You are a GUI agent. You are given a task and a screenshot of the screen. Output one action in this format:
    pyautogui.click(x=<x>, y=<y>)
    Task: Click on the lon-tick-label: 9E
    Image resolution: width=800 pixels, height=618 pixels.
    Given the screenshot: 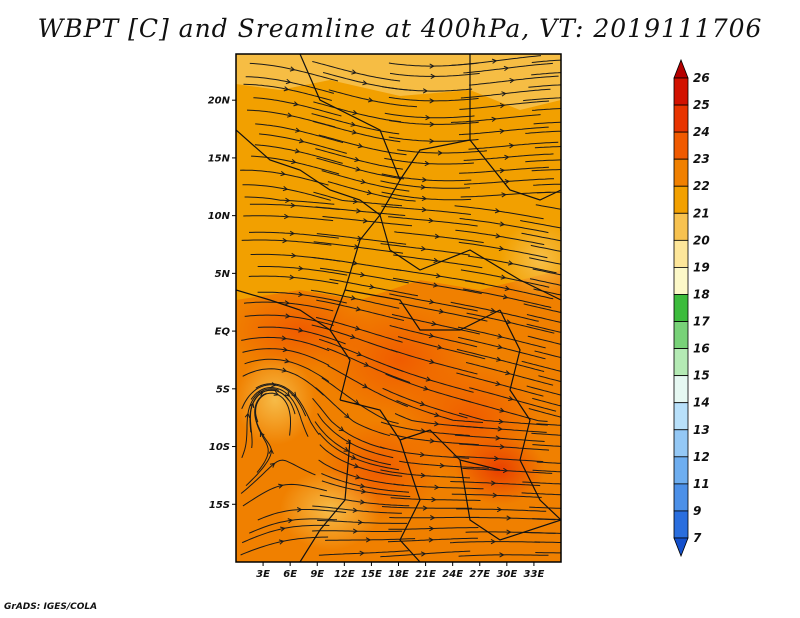 What is the action you would take?
    pyautogui.click(x=317, y=574)
    